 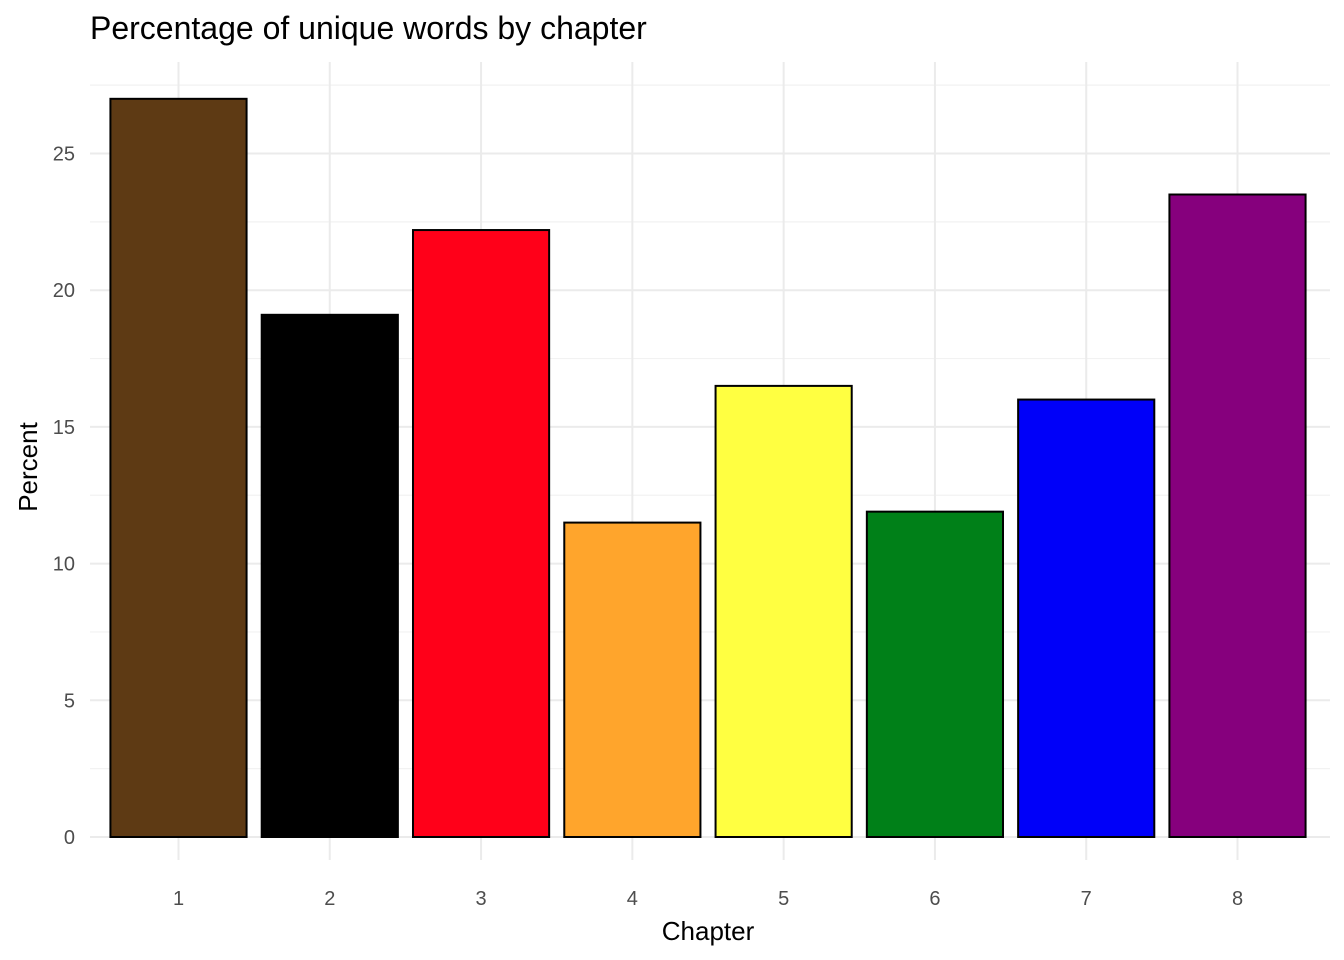 I want to click on y-axis-title: Percent, so click(x=28, y=466).